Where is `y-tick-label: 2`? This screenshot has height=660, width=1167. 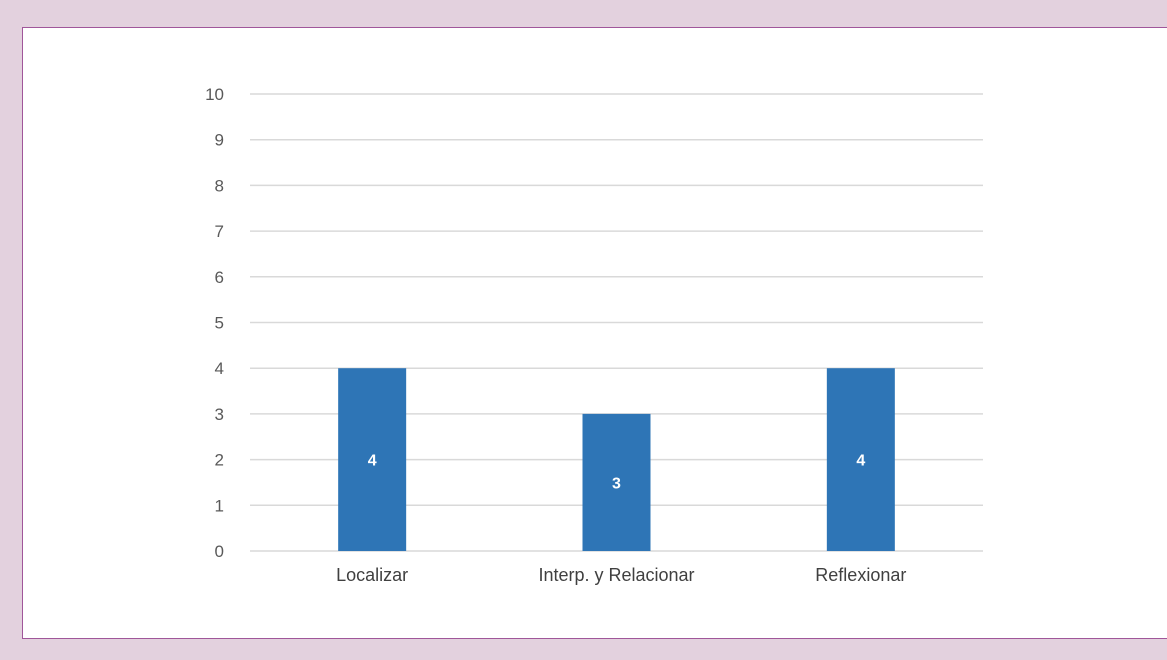 y-tick-label: 2 is located at coordinates (219, 460).